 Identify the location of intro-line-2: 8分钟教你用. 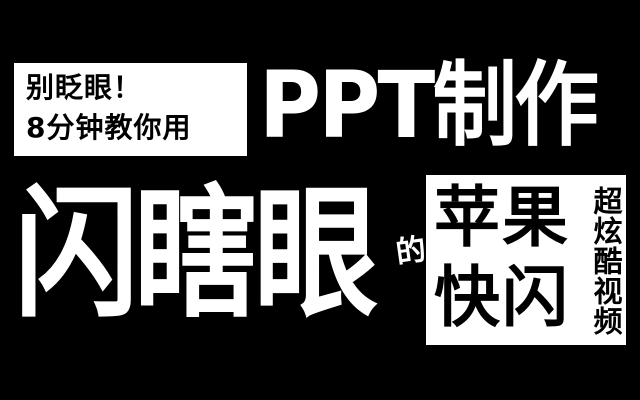
(109, 127).